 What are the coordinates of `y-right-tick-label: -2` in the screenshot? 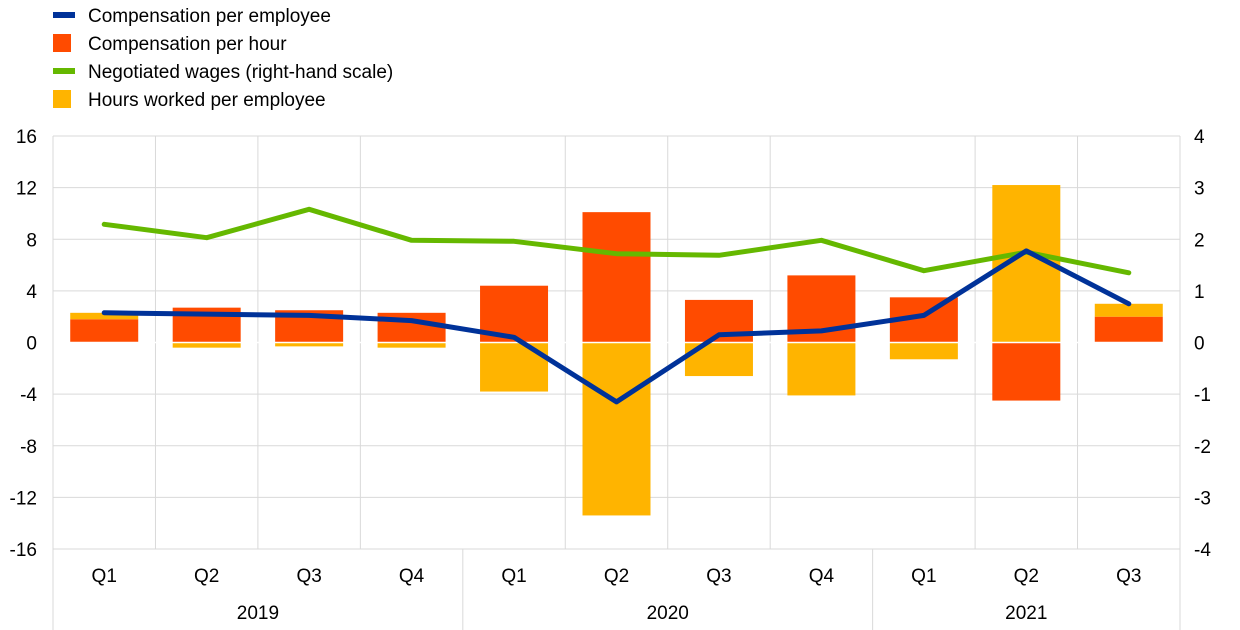 It's located at (1202, 447).